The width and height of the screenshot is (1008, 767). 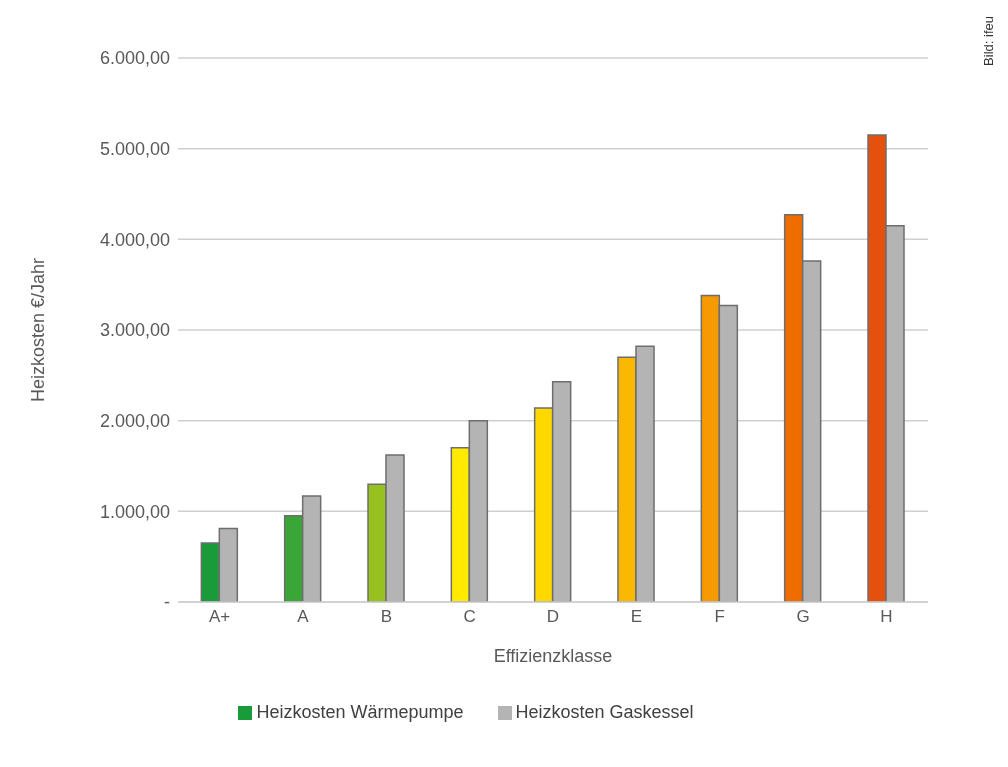 What do you see at coordinates (886, 617) in the screenshot?
I see `x-tick-label: H` at bounding box center [886, 617].